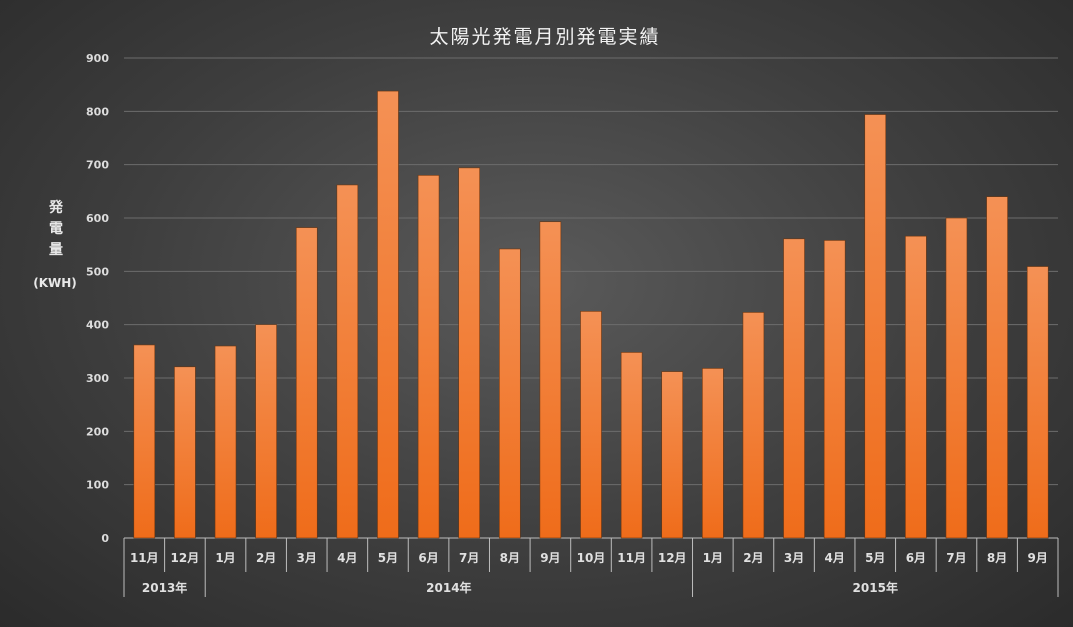  What do you see at coordinates (97, 218) in the screenshot?
I see `y-tick-label: 600` at bounding box center [97, 218].